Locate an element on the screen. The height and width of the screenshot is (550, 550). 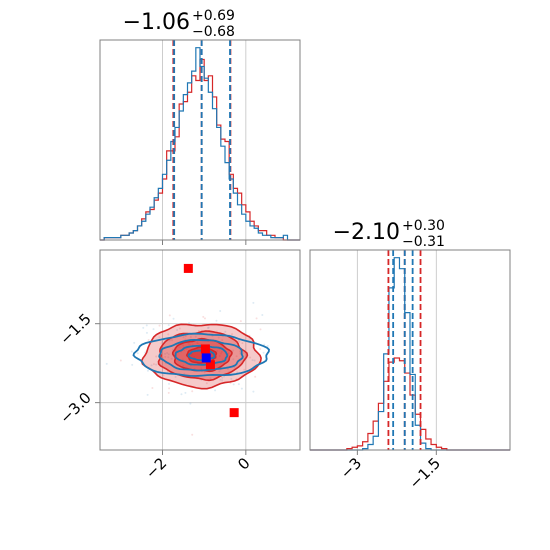
bottom-right-title-median: −2.10 is located at coordinates (366, 232).